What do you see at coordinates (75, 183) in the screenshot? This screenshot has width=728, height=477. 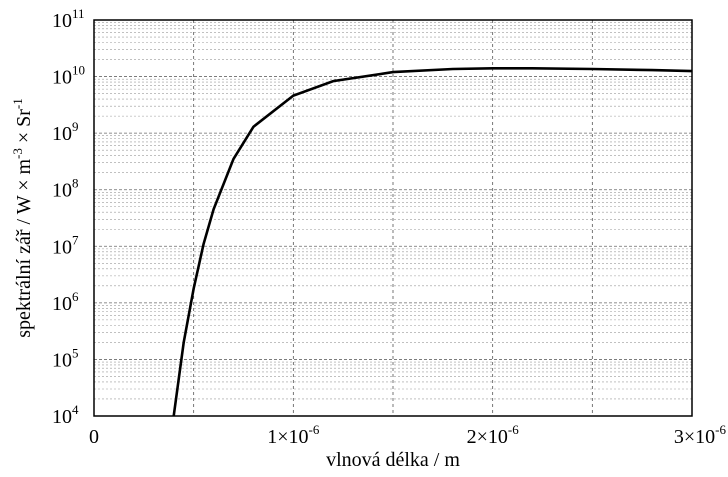 I see `y-tick-exponent: 8` at bounding box center [75, 183].